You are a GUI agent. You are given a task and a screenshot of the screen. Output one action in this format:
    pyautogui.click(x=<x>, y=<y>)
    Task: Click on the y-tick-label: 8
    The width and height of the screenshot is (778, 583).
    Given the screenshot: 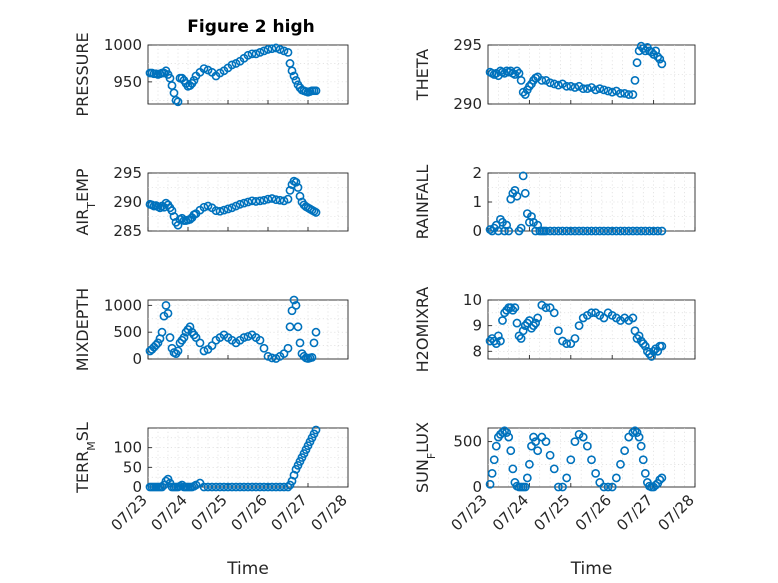 What is the action you would take?
    pyautogui.click(x=477, y=351)
    